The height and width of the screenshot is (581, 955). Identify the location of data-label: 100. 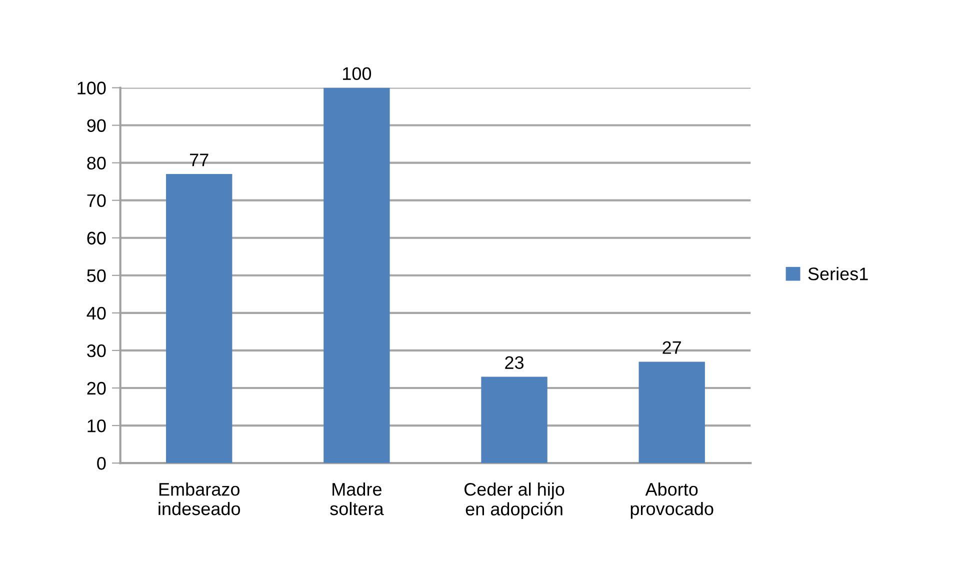
(357, 73).